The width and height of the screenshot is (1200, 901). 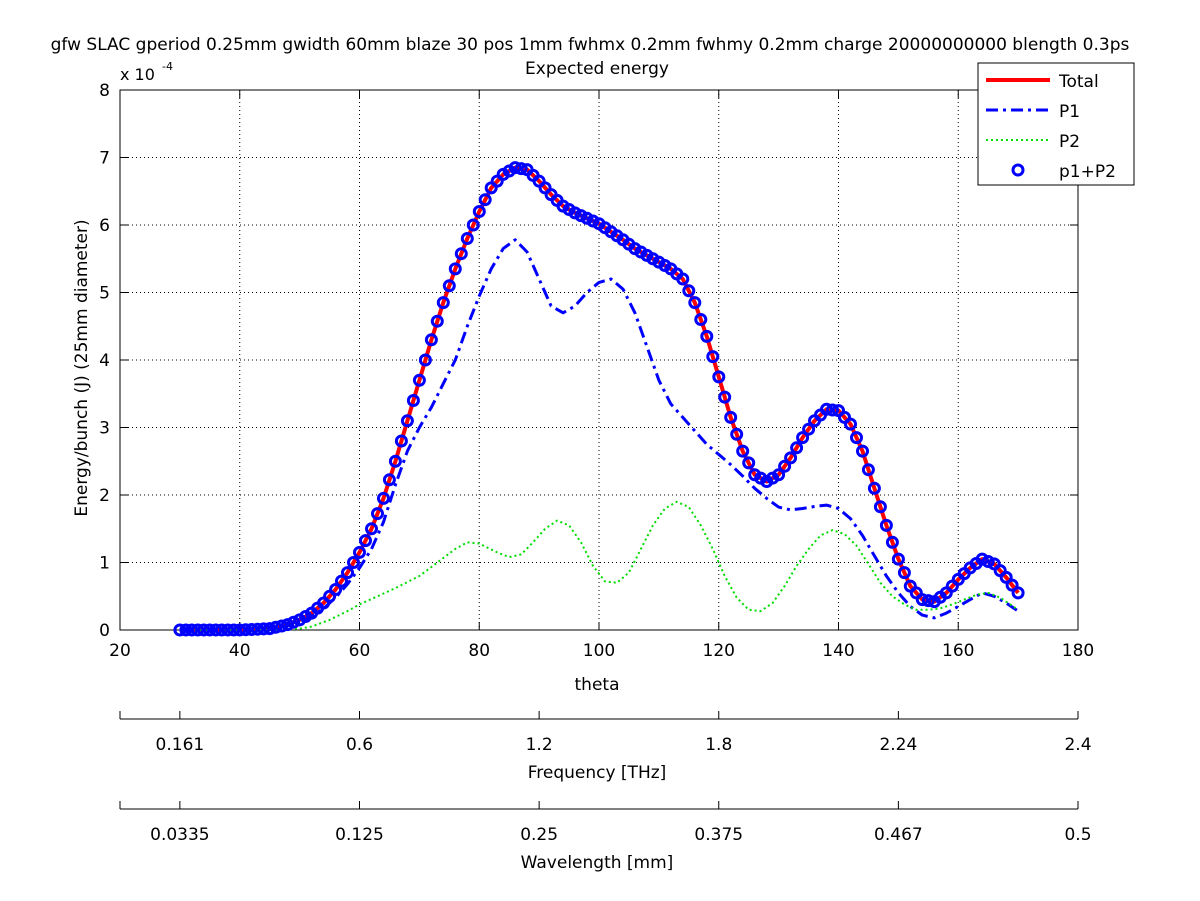 I want to click on frequency-axis-ticks: 0.161 0.6 1.2 1.8 2.24 2.4, so click(x=605, y=733).